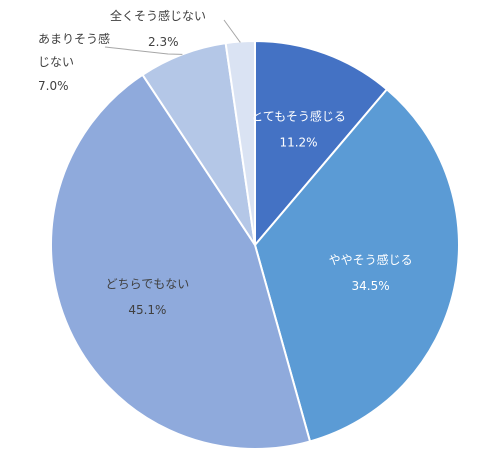 The image size is (489, 453). I want to click on slice-4-value-label: 7.0%, so click(53, 86).